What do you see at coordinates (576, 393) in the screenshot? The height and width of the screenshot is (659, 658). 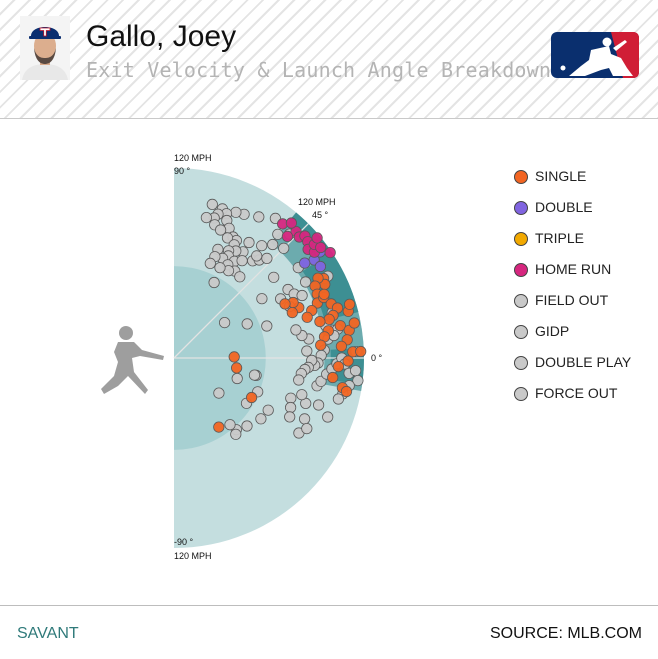 I see `legend-label-force-out: FORCE OUT` at bounding box center [576, 393].